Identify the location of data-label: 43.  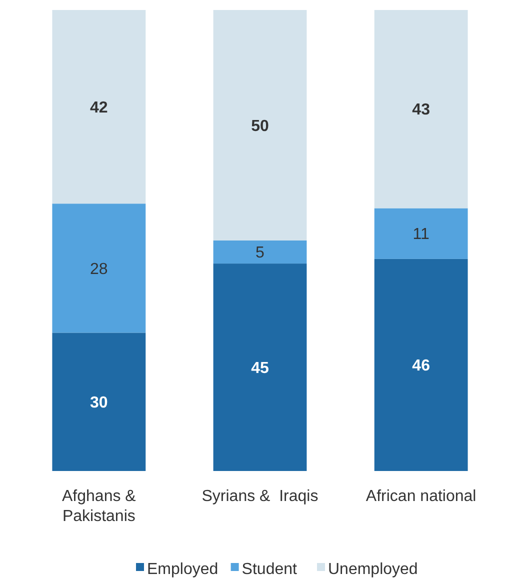
(421, 110).